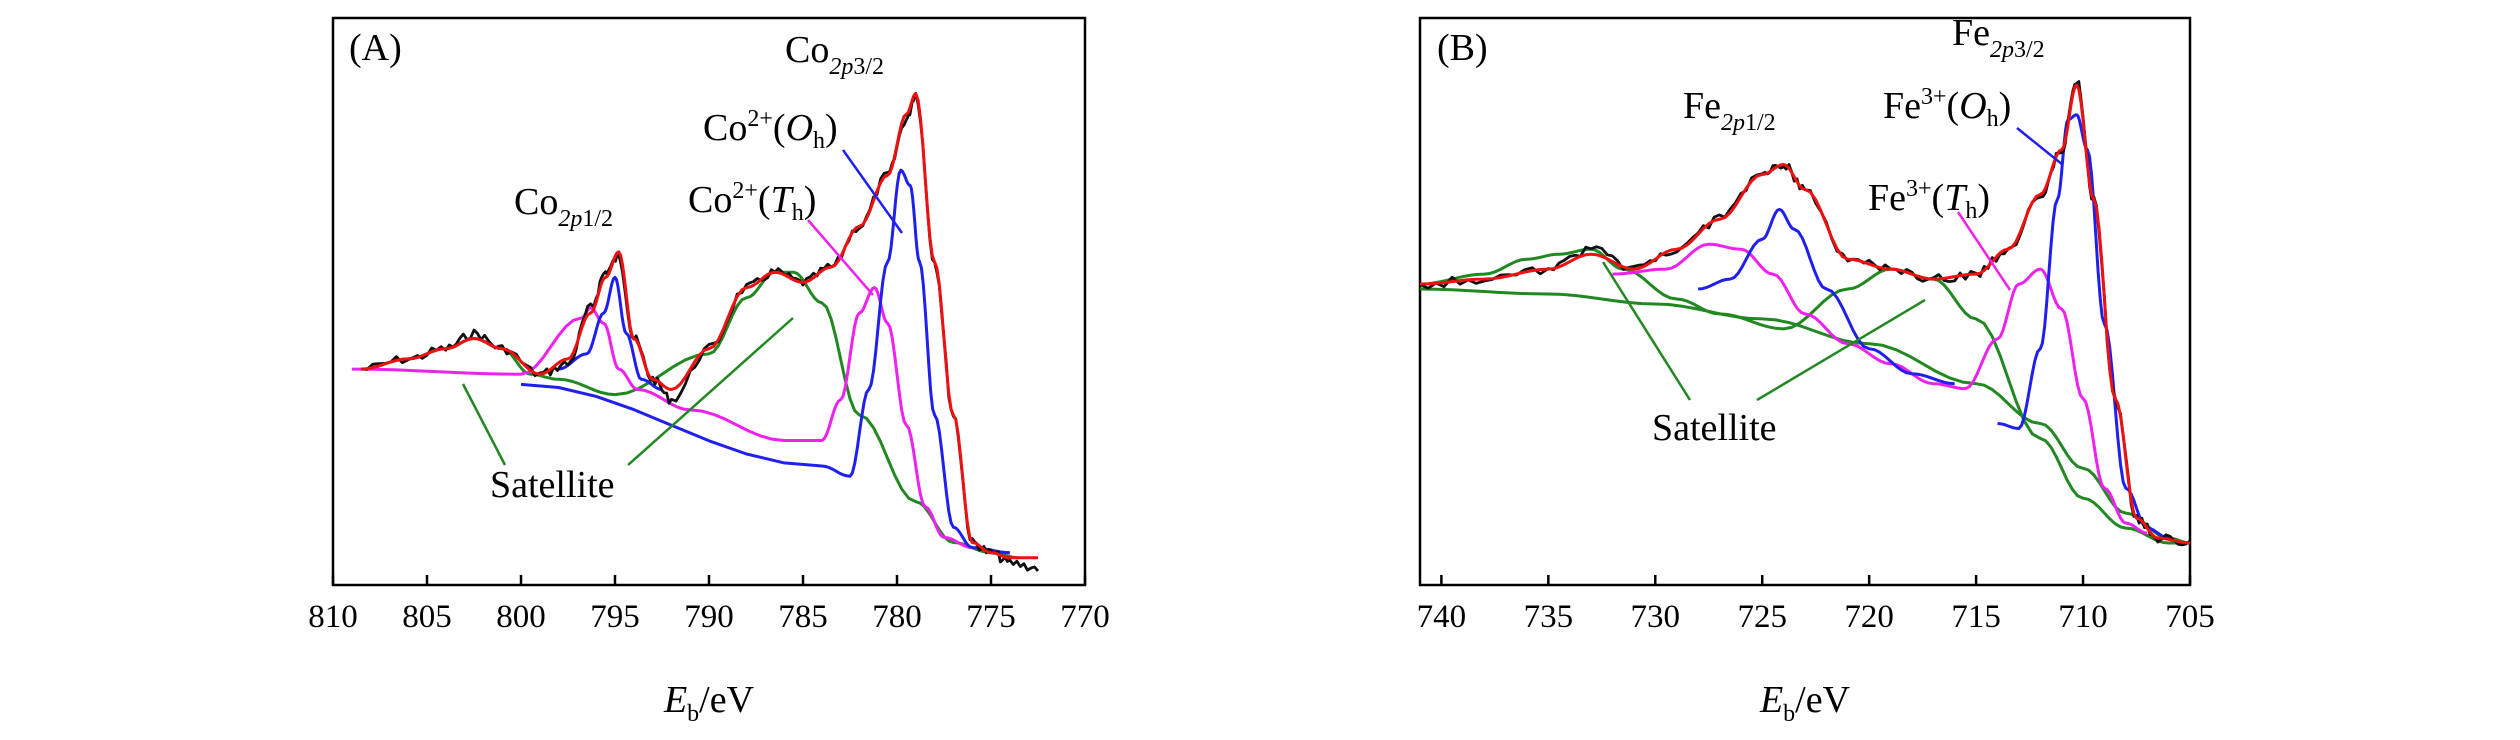 The height and width of the screenshot is (740, 2520). Describe the element at coordinates (1442, 617) in the screenshot. I see `panel-b-x-tick-label-740: 740` at that location.